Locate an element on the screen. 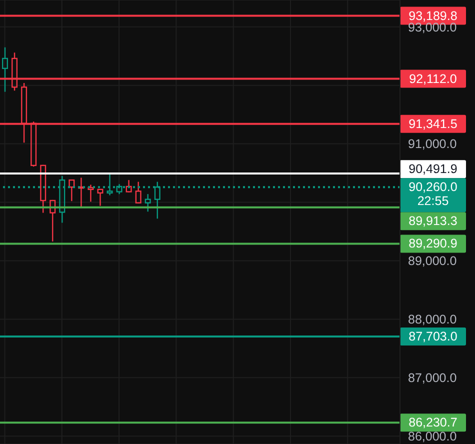 The height and width of the screenshot is (444, 475). ref-line-label: 87,703.0 is located at coordinates (433, 337).